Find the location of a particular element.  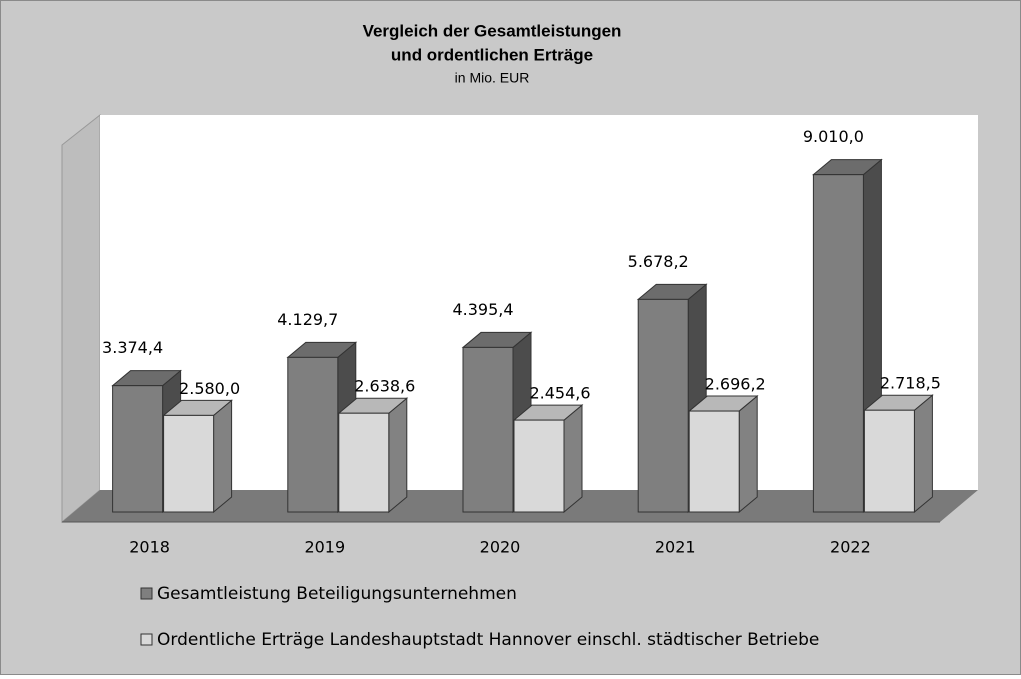

data-label: 2.638,6 is located at coordinates (384, 386).